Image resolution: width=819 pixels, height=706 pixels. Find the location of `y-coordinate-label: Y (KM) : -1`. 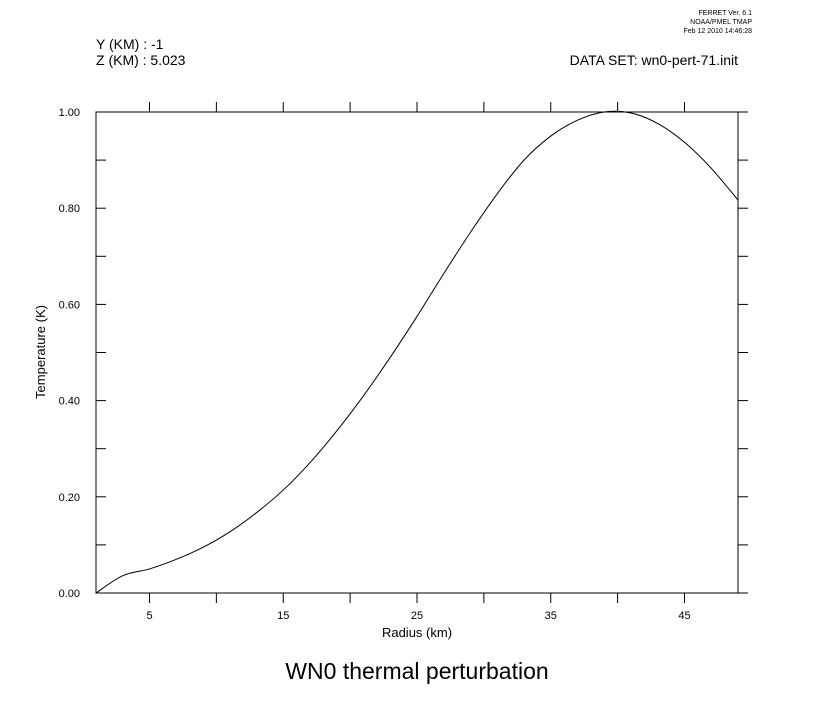

y-coordinate-label: Y (KM) : -1 is located at coordinates (130, 44).